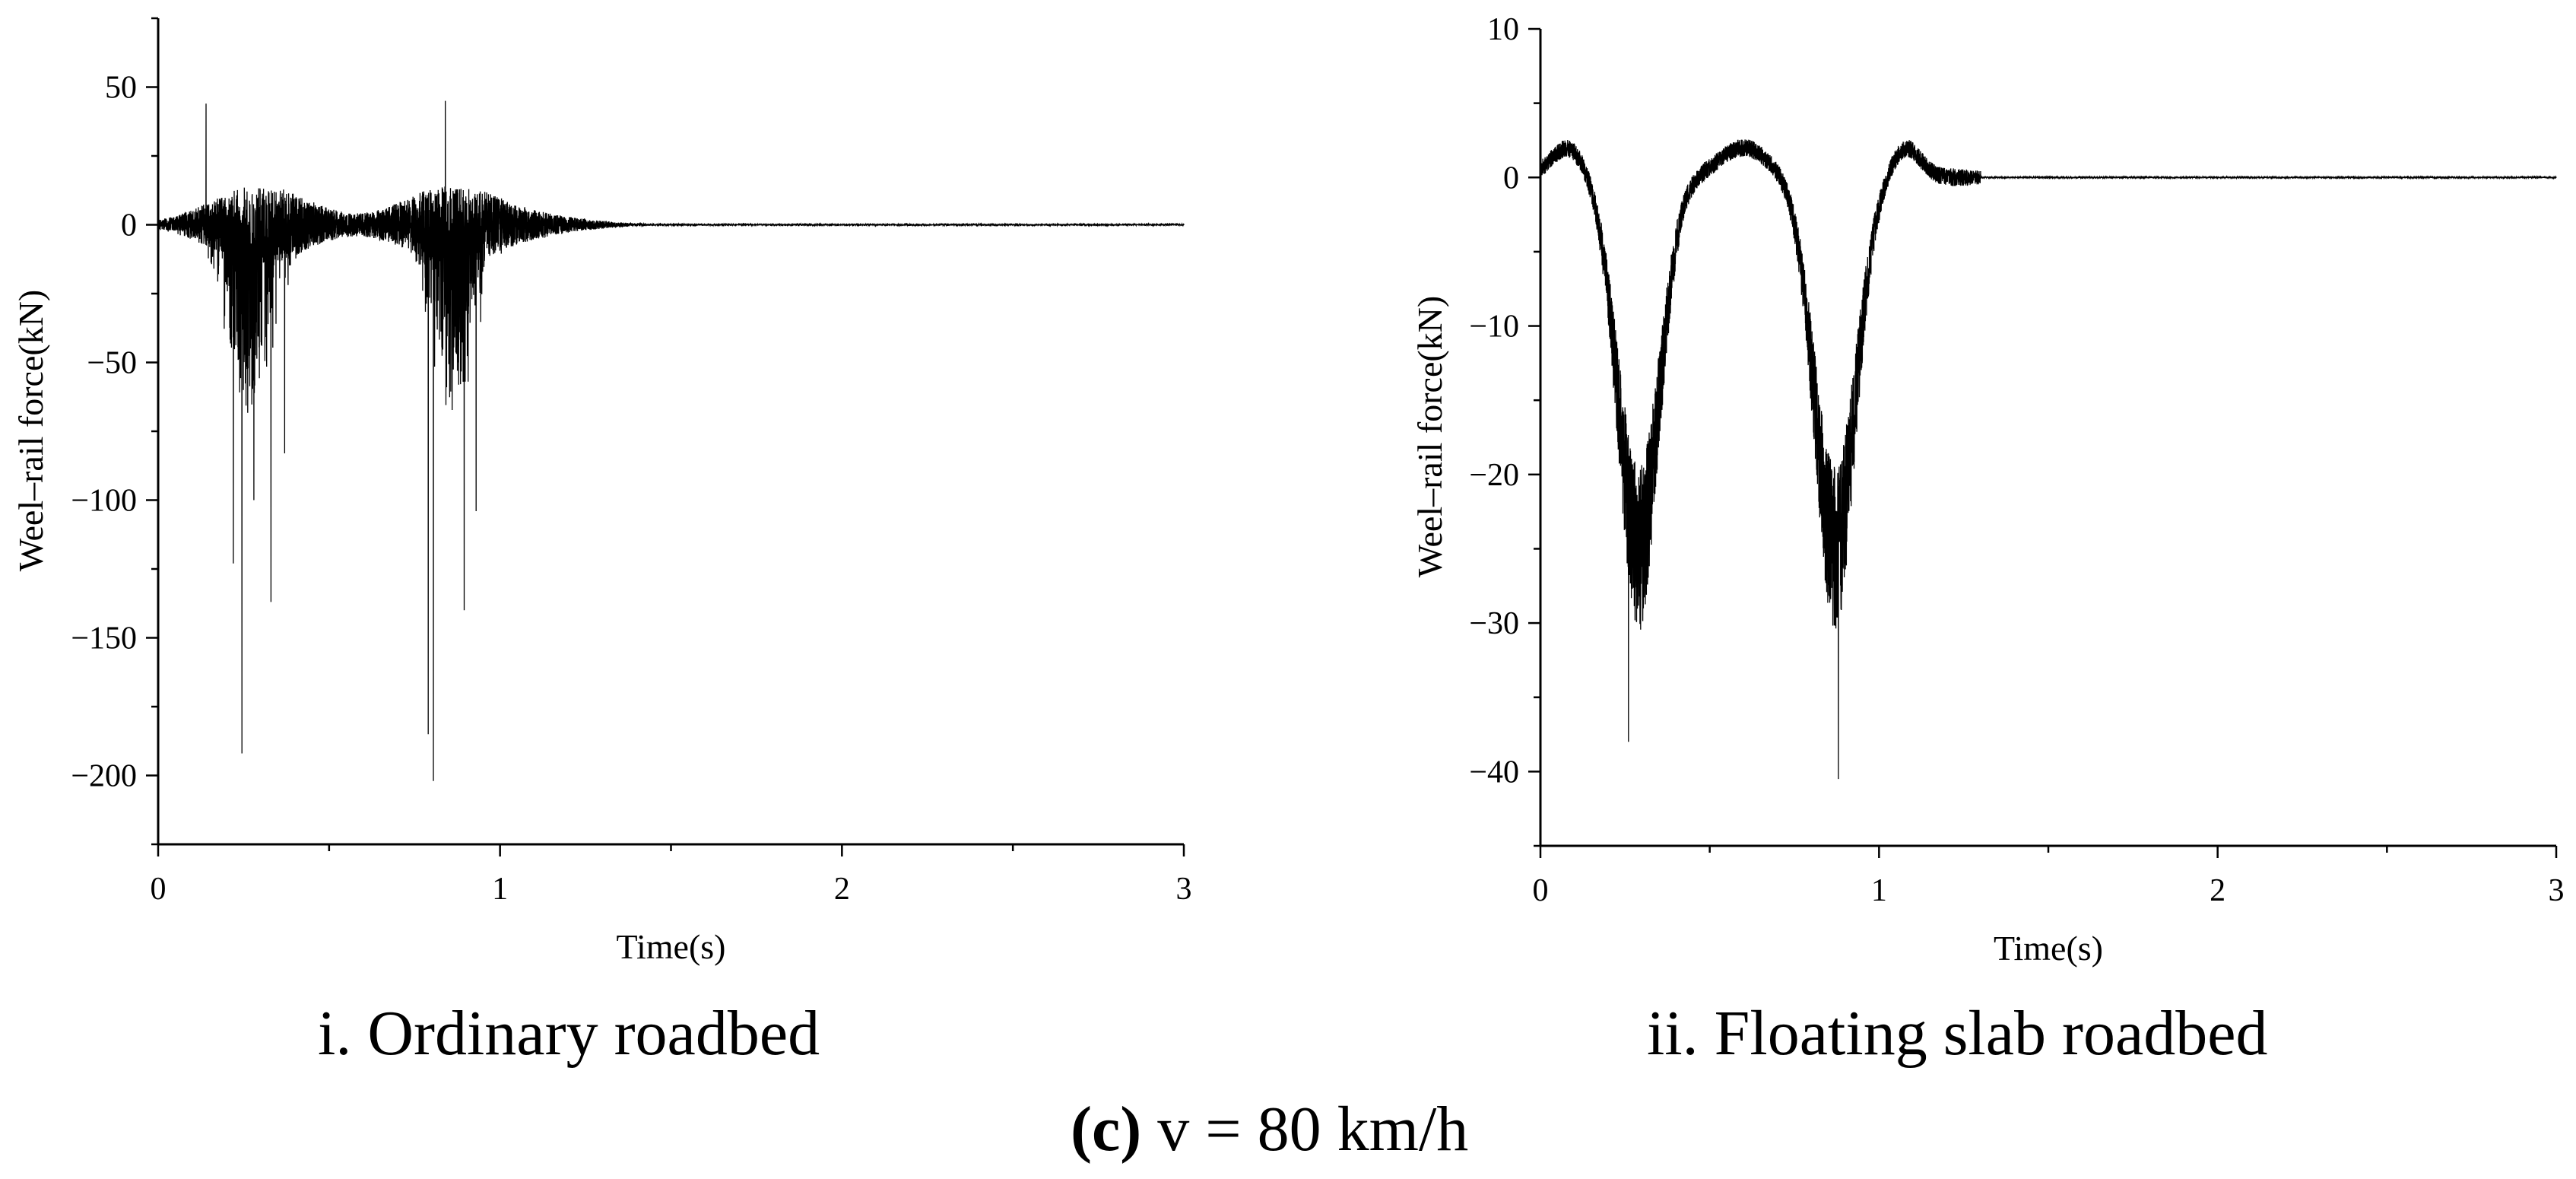 The image size is (2576, 1179). Describe the element at coordinates (1958, 1033) in the screenshot. I see `subcaption-floating-slab-roadbed: ii. Floating slab roadbed` at that location.